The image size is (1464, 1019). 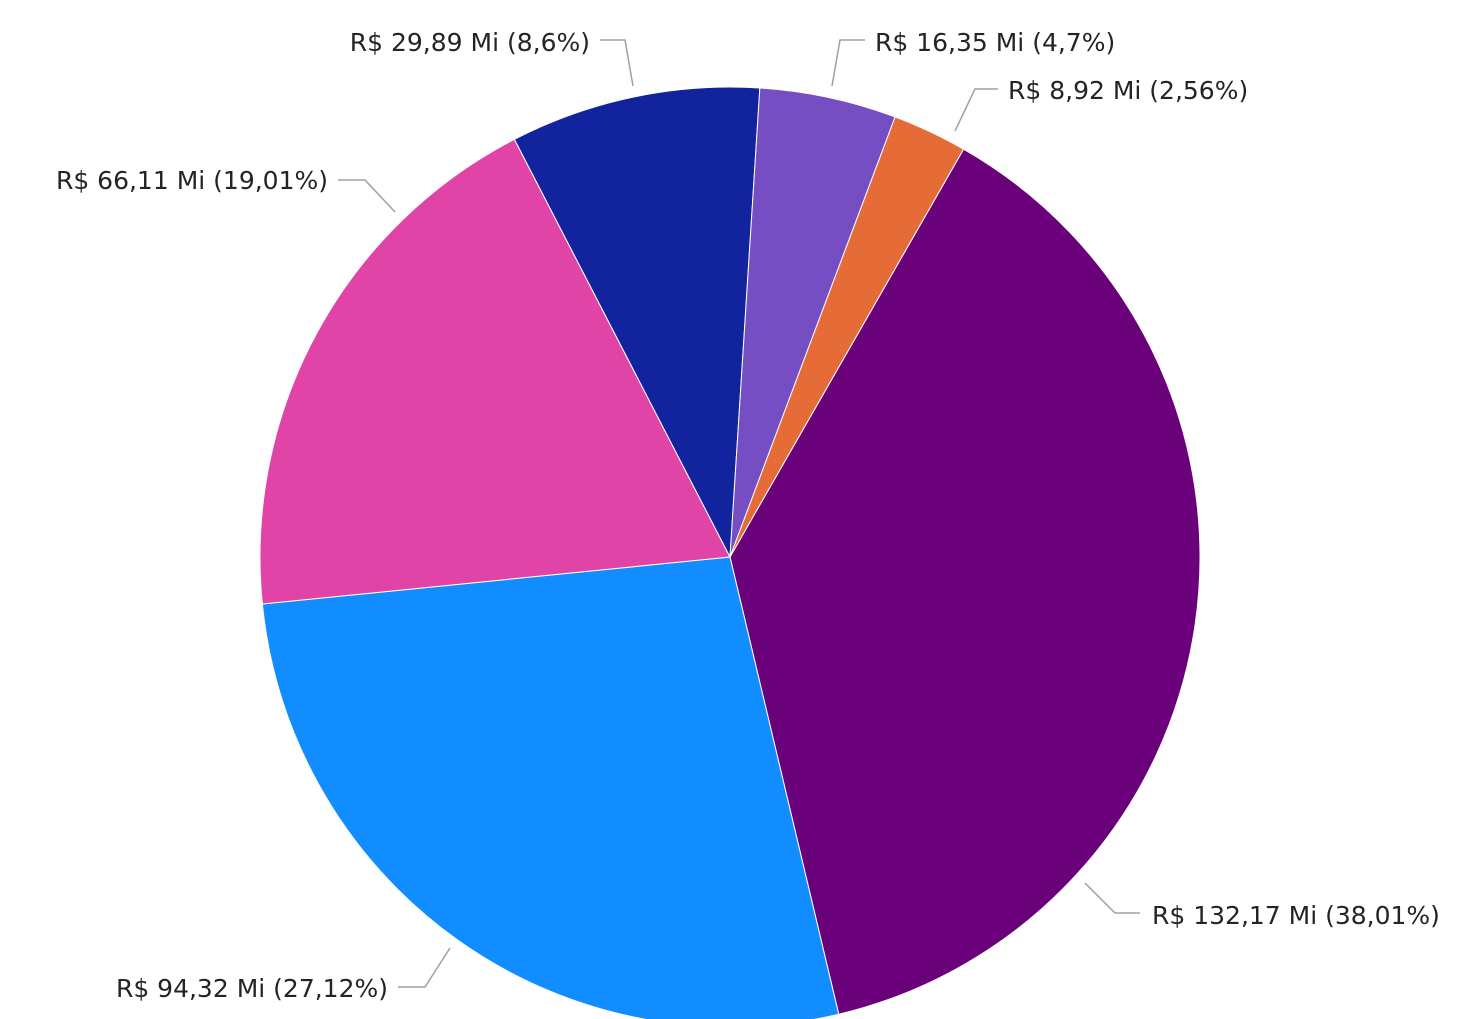 I want to click on data-label: R$ 66,11 Mi (19,01%), so click(x=192, y=180).